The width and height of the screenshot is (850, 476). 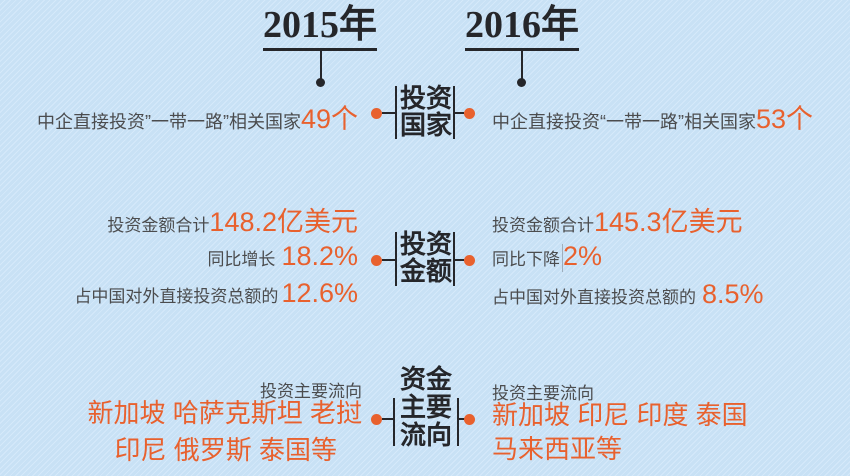 I want to click on amount-2015-yoy-row: 同比增长 18.2%, so click(x=282, y=256).